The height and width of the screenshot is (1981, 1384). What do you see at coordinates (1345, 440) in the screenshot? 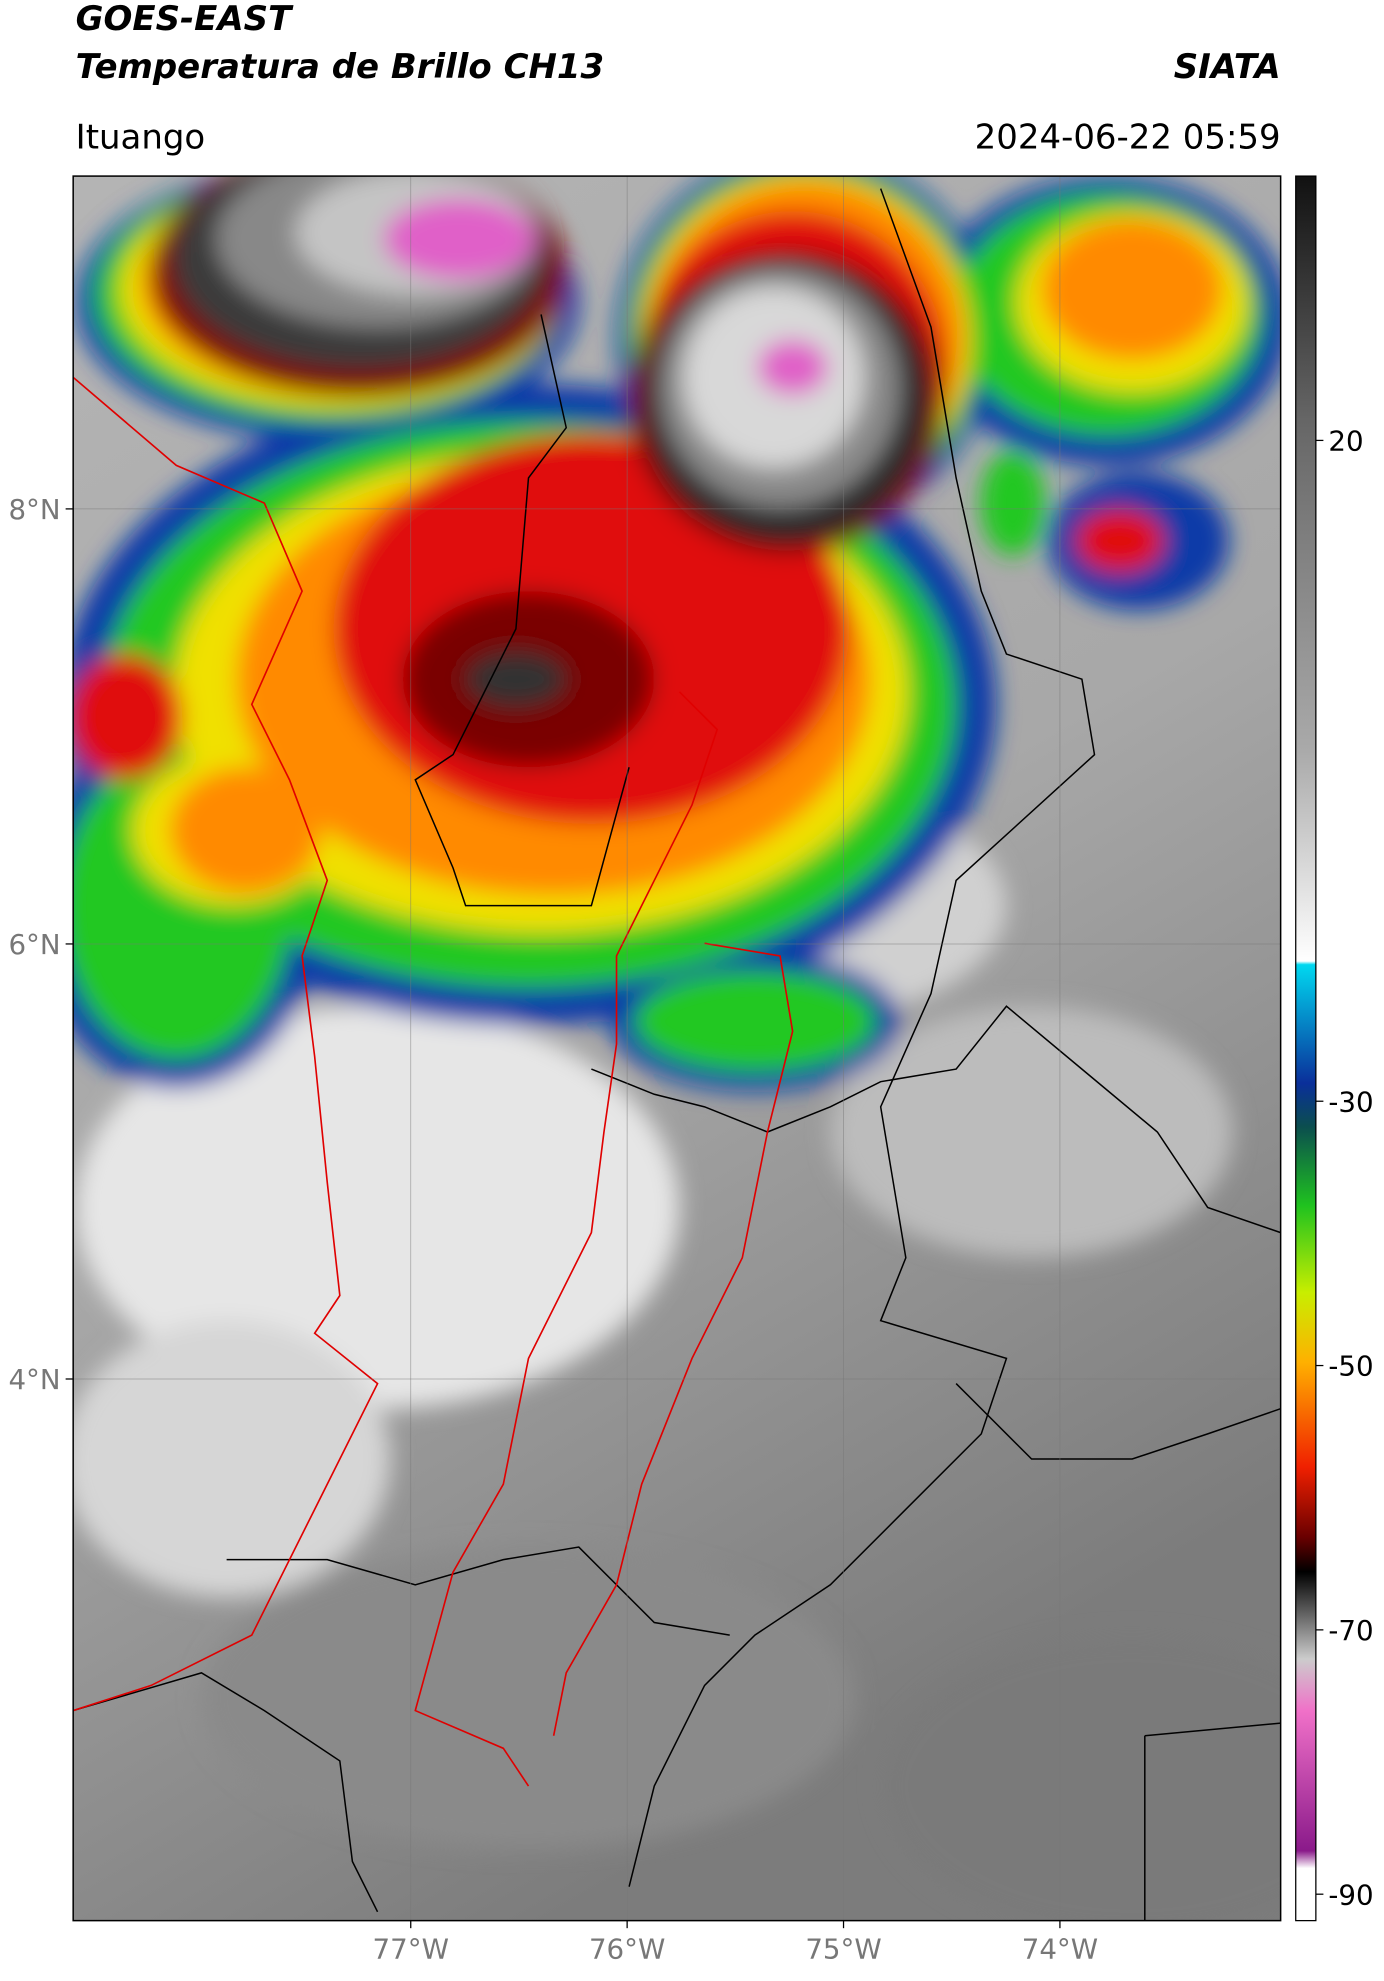
I see `colorbar-tick-label: 20` at bounding box center [1345, 440].